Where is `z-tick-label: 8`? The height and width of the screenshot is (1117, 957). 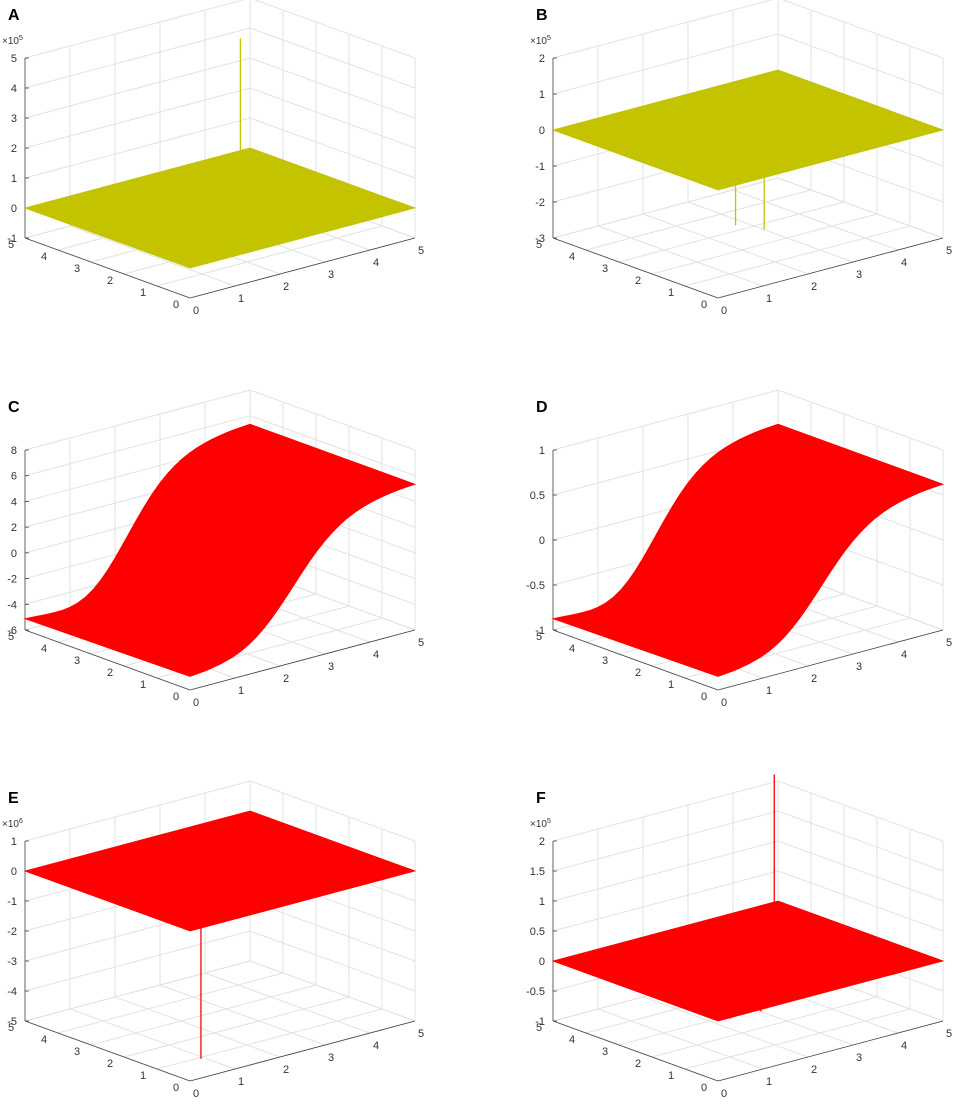 z-tick-label: 8 is located at coordinates (14, 451).